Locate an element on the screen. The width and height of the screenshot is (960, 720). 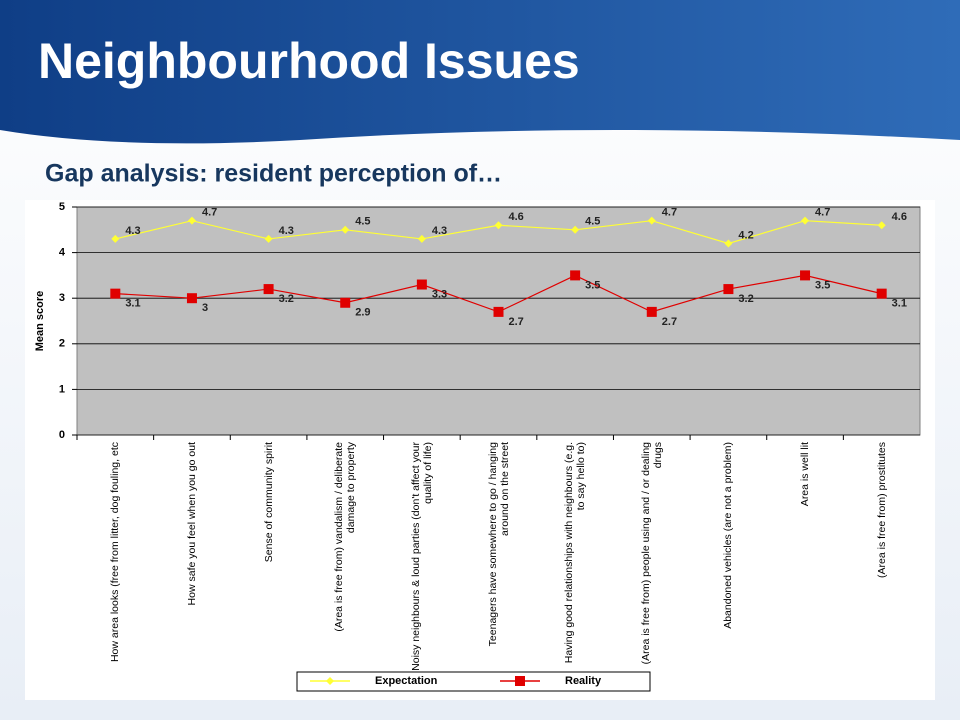
data-label: 2.9 is located at coordinates (362, 313).